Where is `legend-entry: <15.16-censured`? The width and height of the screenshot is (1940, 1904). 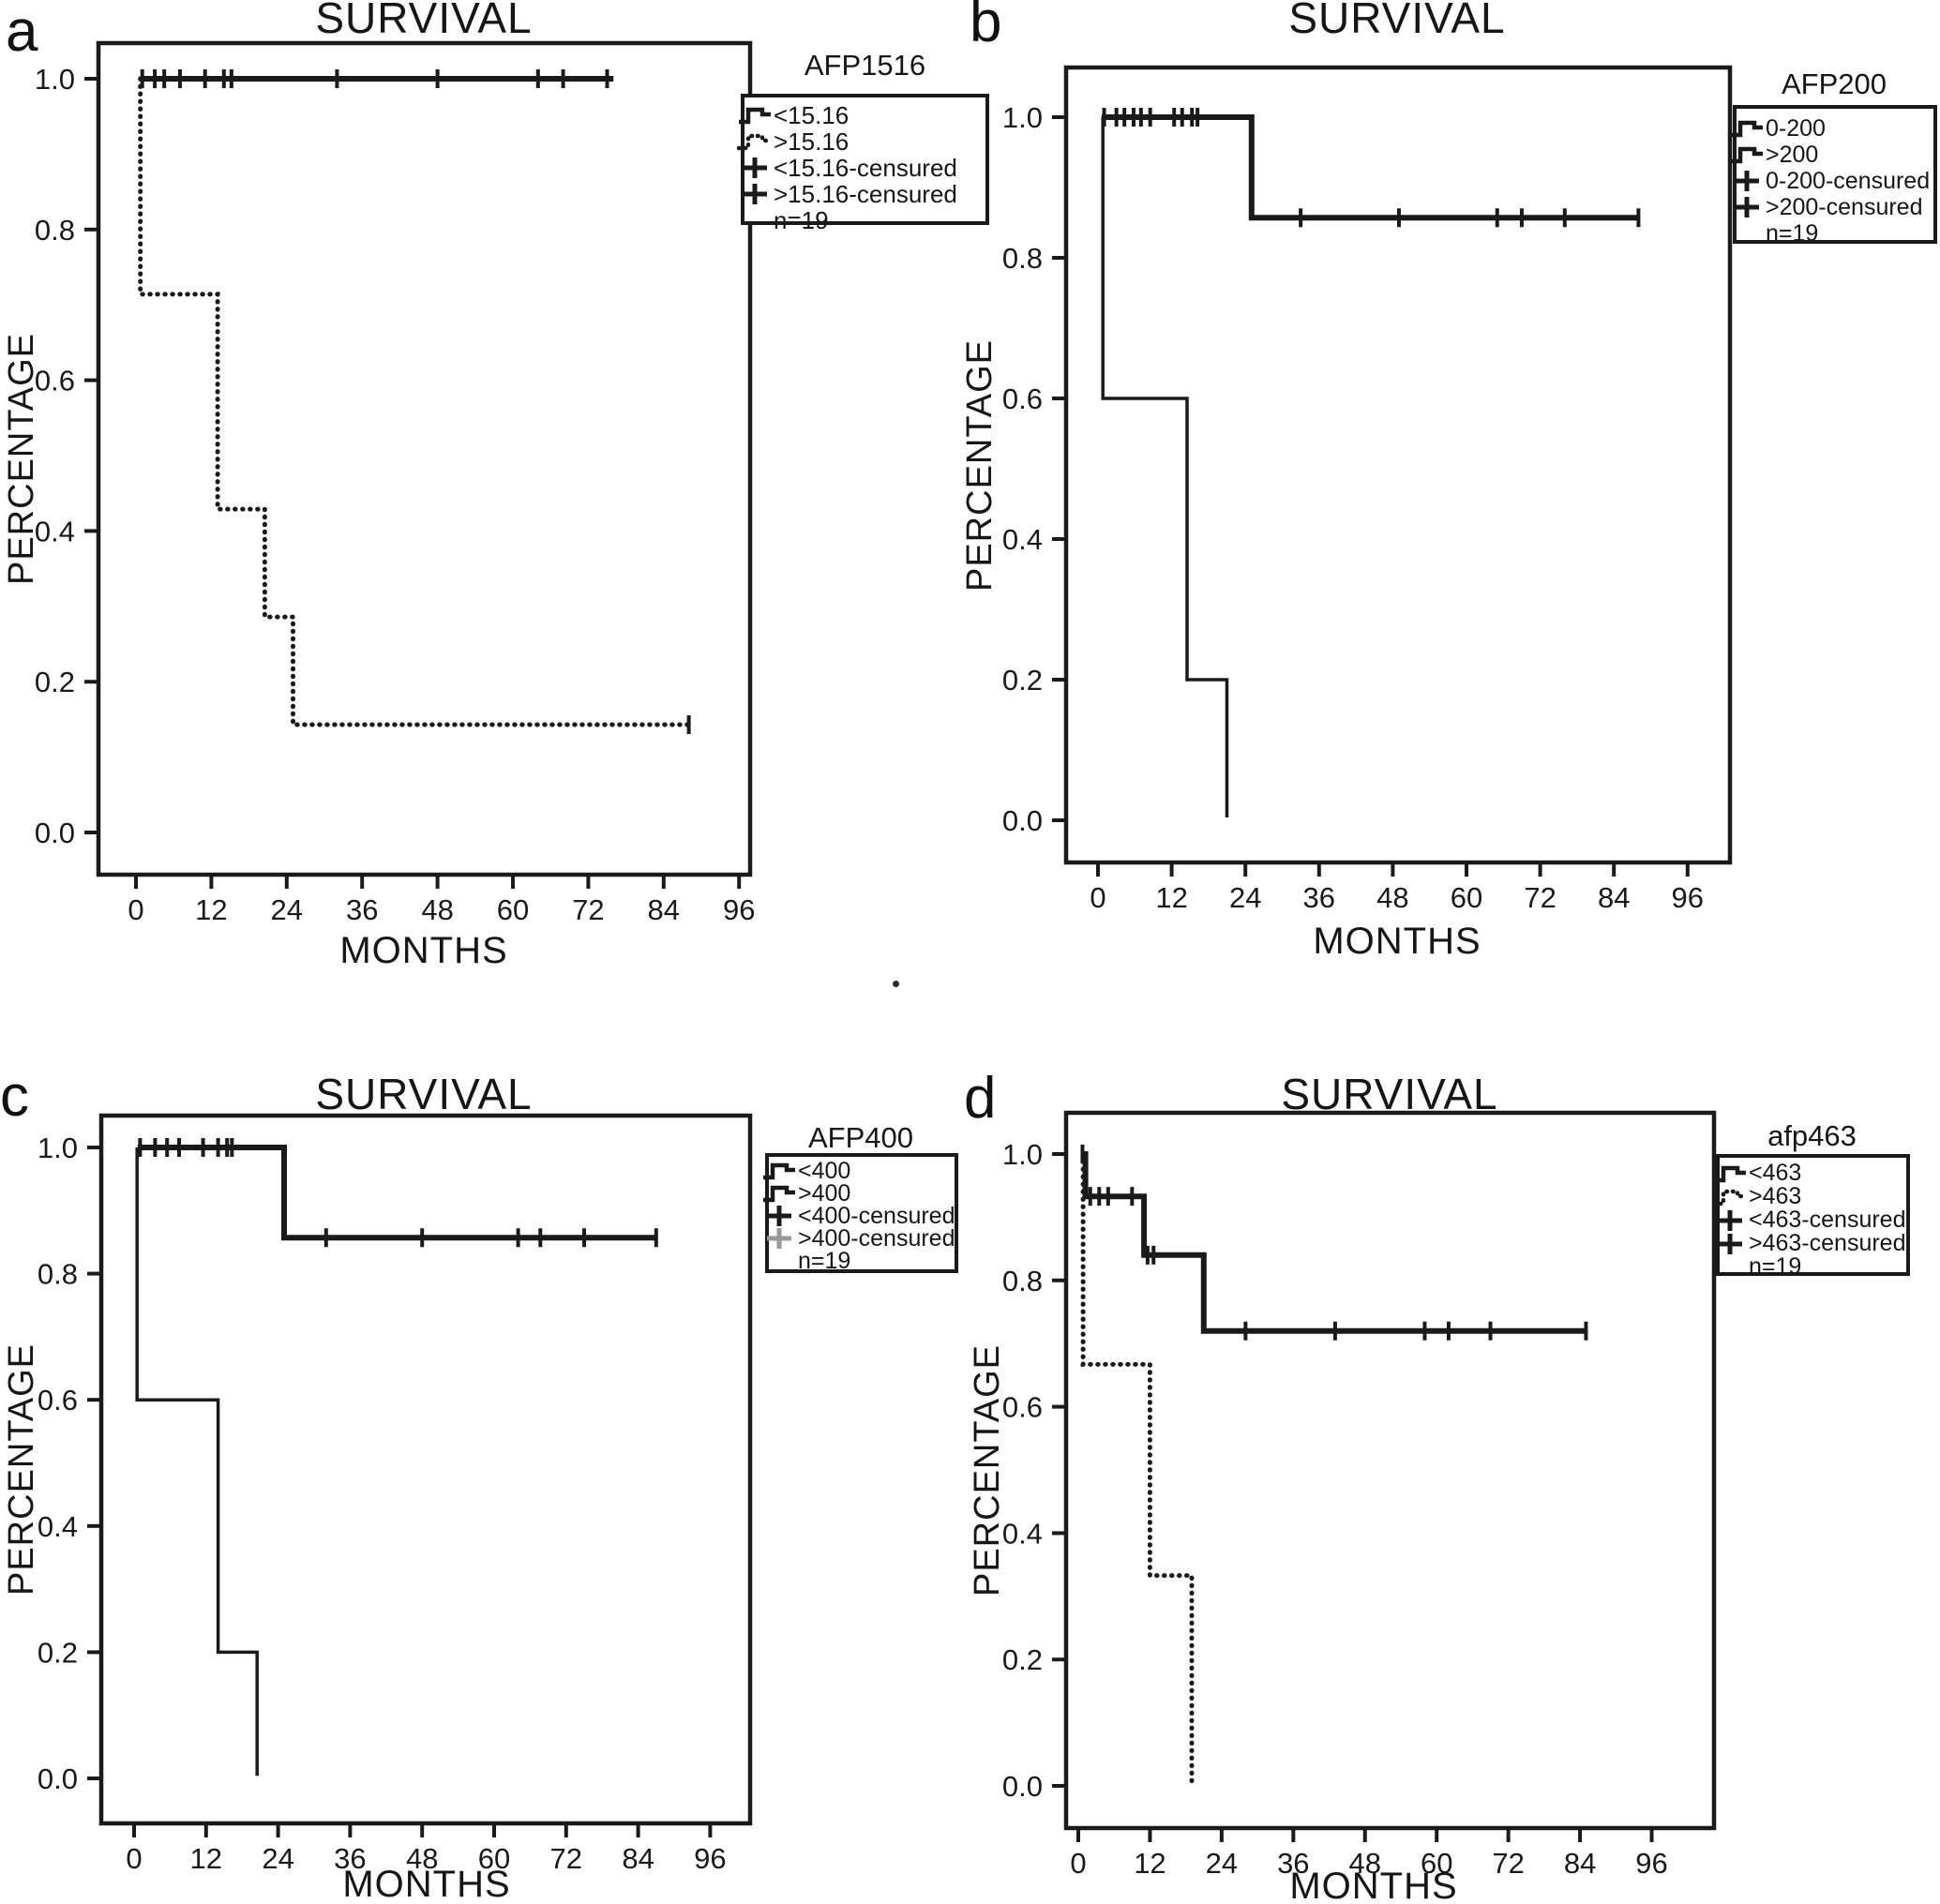 legend-entry: <15.16-censured is located at coordinates (864, 168).